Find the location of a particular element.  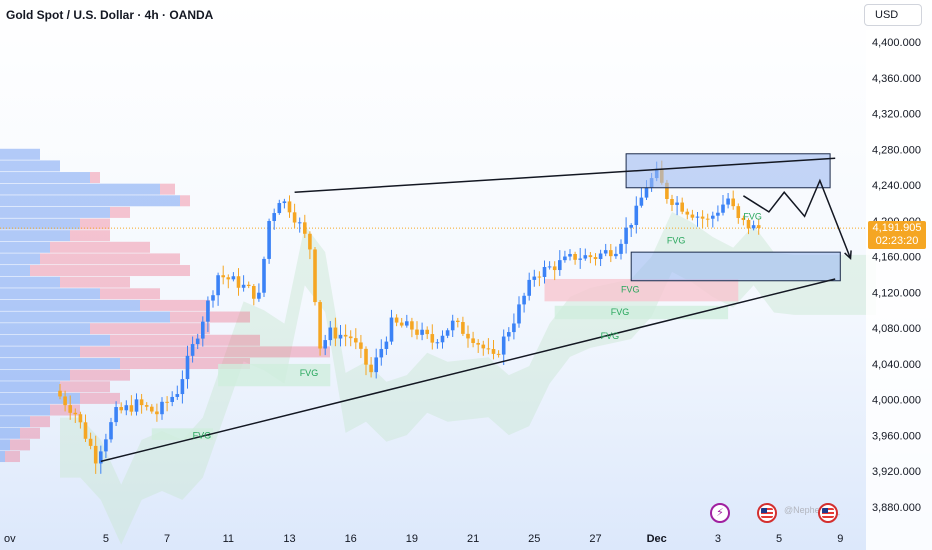

y-tick-label: 3,920.000 is located at coordinates (896, 472).